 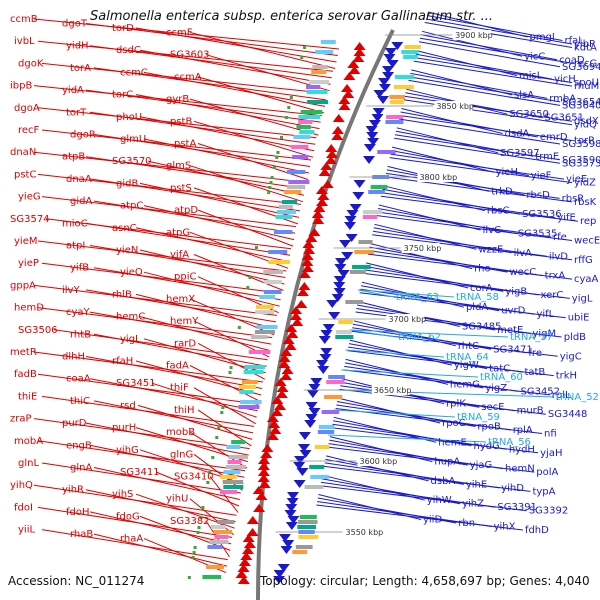 I want to click on gene-link-yidQ, so click(x=488, y=112).